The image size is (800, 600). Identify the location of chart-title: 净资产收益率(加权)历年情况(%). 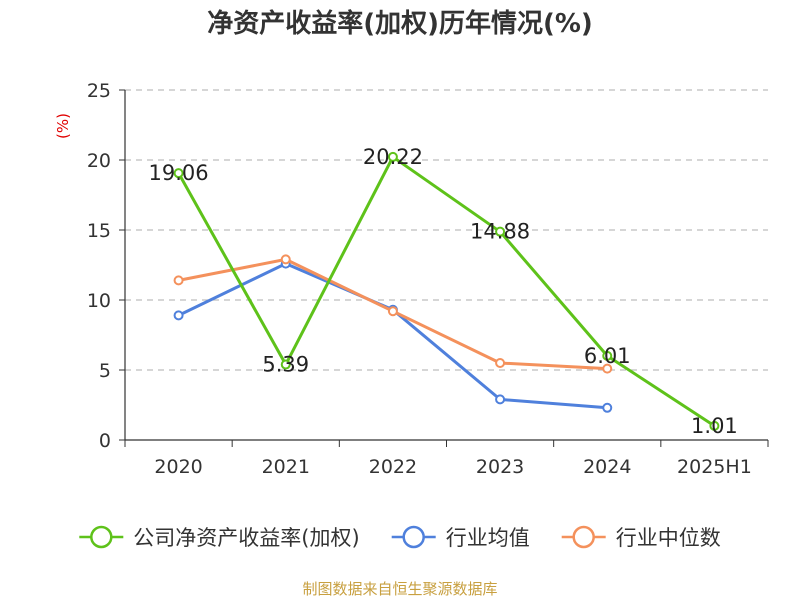
(400, 23).